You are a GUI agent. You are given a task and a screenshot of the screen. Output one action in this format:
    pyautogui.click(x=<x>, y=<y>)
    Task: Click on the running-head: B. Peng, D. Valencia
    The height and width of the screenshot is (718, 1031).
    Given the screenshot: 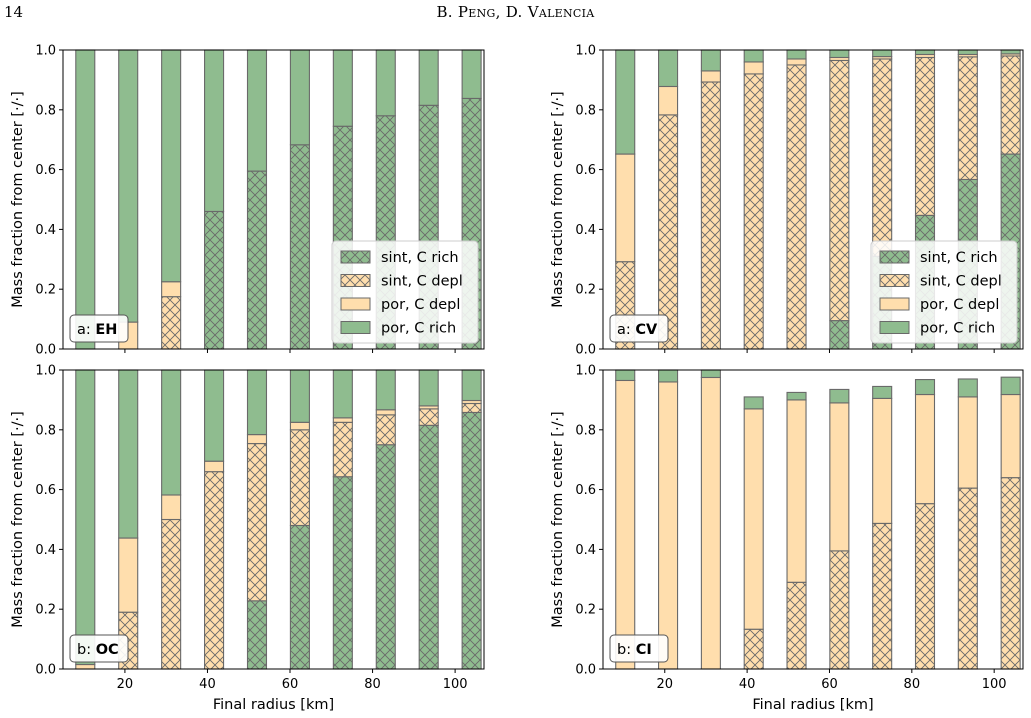 What is the action you would take?
    pyautogui.click(x=515, y=12)
    